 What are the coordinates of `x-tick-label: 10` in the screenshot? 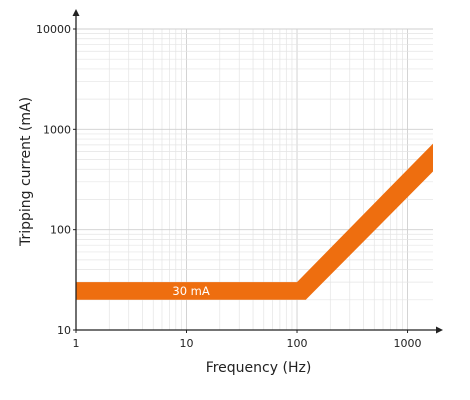 It's located at (187, 343).